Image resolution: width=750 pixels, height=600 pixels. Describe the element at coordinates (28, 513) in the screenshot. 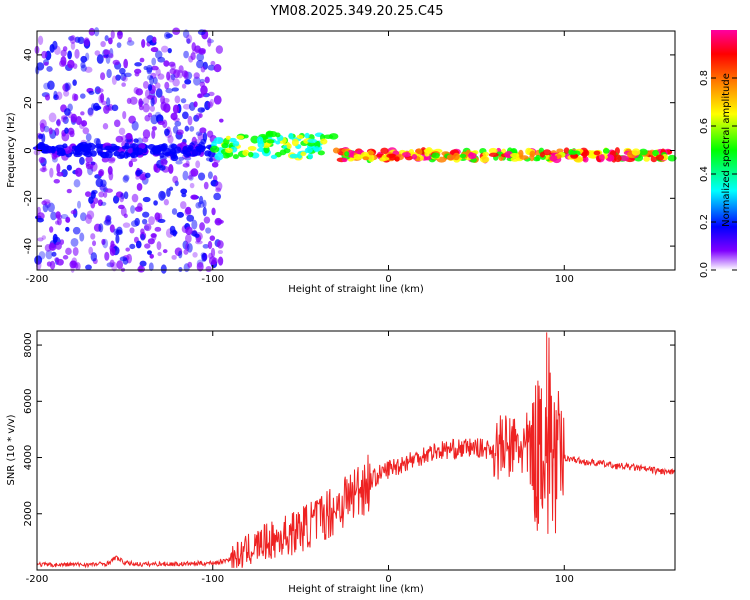

I see `snr-ytick-label: 2000` at that location.